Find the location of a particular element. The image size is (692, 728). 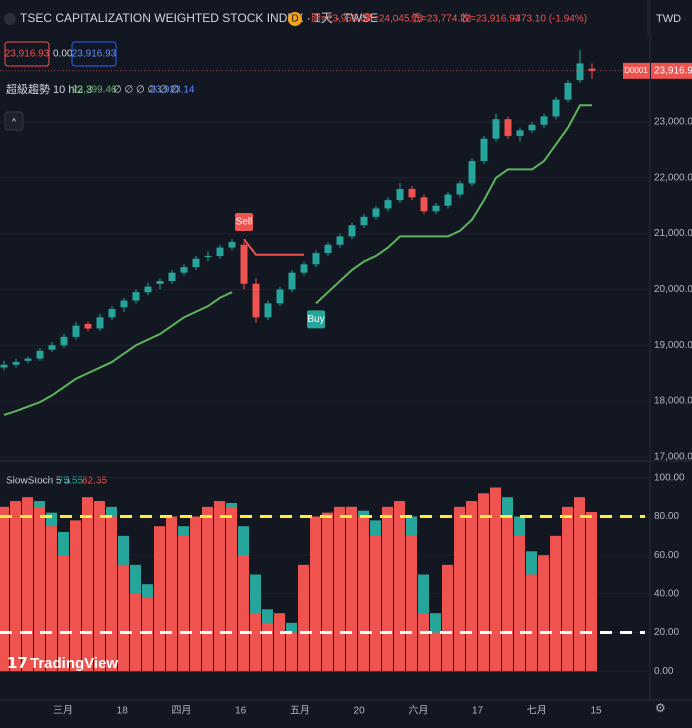

buy-price: 23,916.93 is located at coordinates (94, 54).